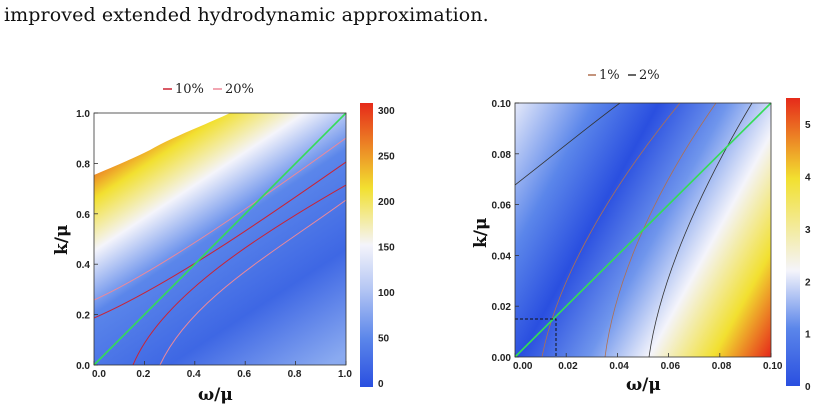 This screenshot has height=408, width=817. I want to click on y-tick-label: 0.02, so click(502, 307).